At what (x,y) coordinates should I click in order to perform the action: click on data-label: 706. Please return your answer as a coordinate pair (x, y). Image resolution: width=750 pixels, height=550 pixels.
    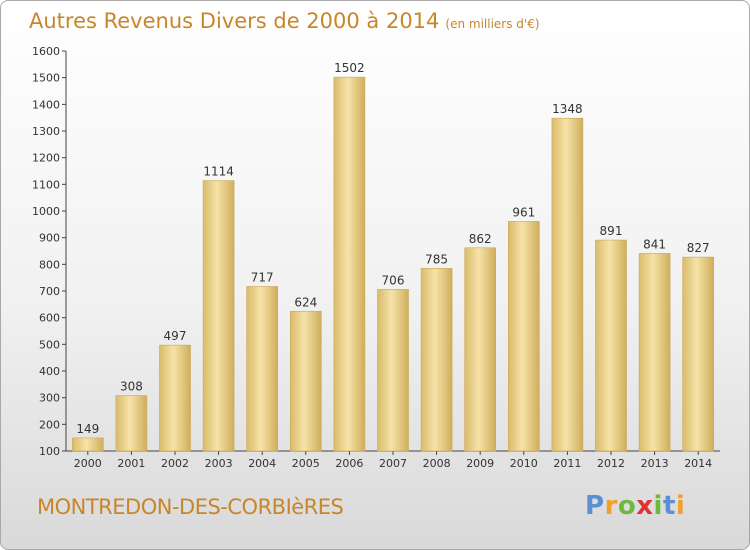
    Looking at the image, I should click on (393, 280).